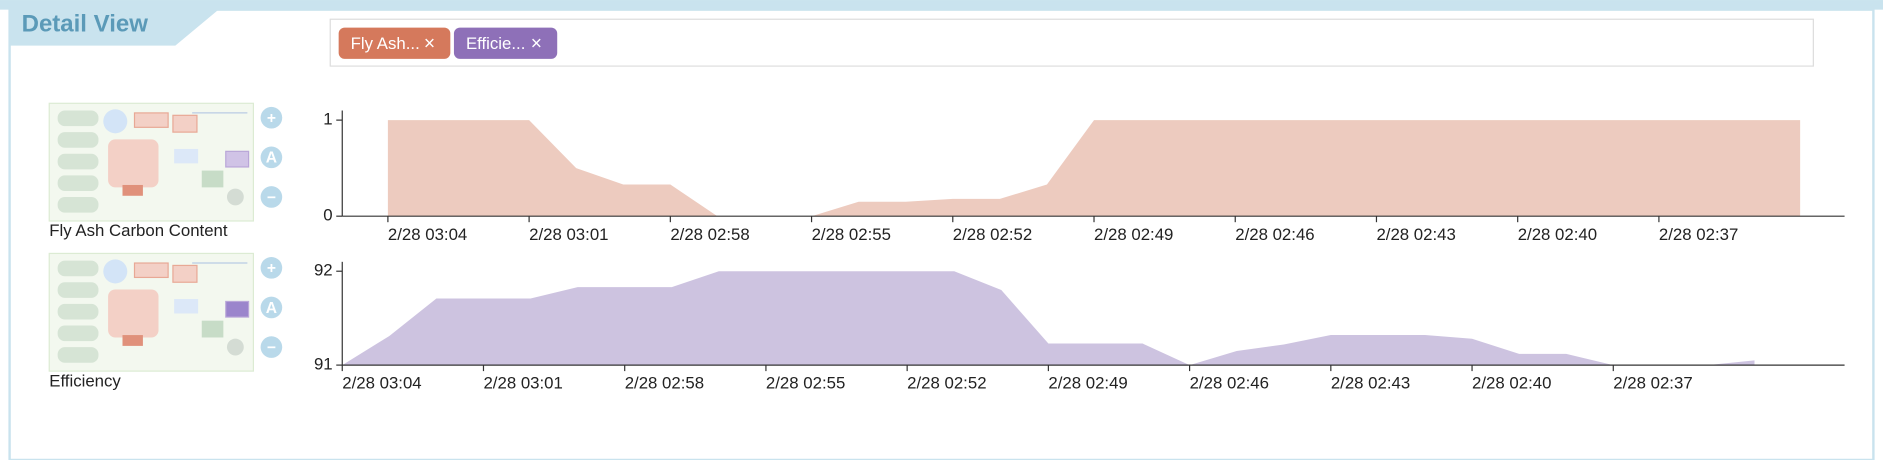 This screenshot has width=1883, height=460. Describe the element at coordinates (1071, 42) in the screenshot. I see `tag-box` at that location.